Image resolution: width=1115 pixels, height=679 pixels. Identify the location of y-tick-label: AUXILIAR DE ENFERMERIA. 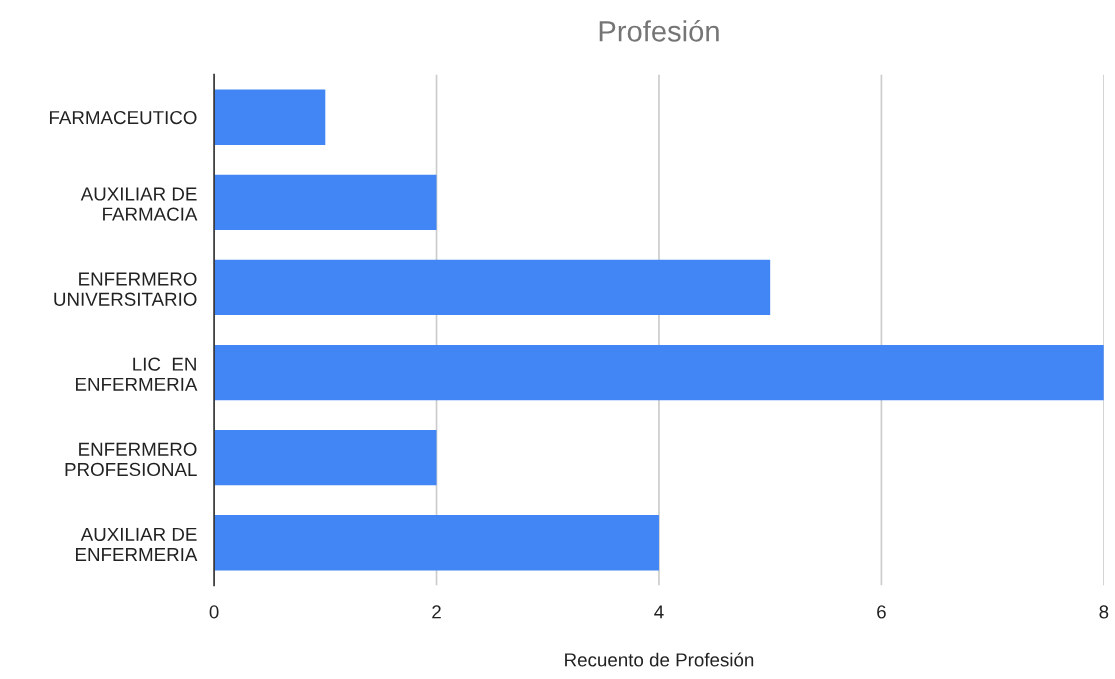
(137, 544).